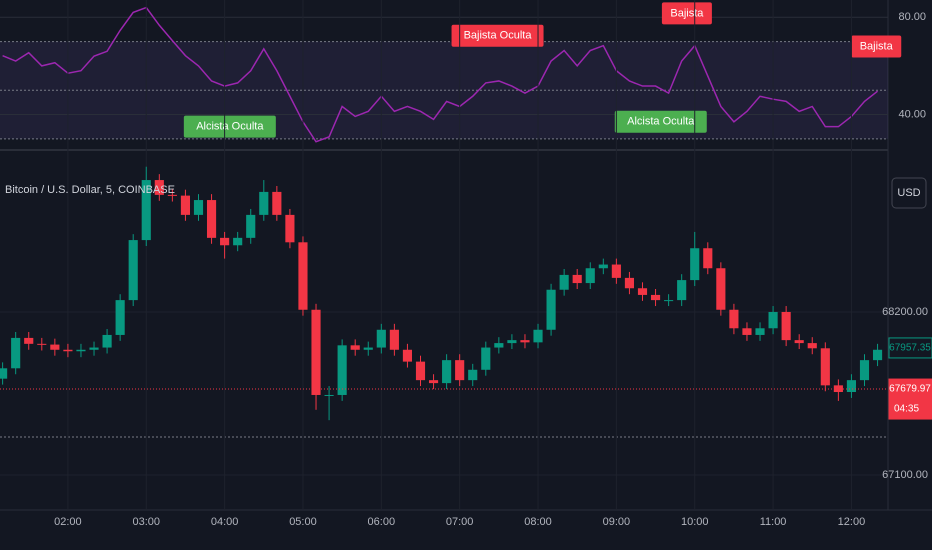 This screenshot has width=932, height=550. I want to click on x-tick-label: 03:00, so click(146, 522).